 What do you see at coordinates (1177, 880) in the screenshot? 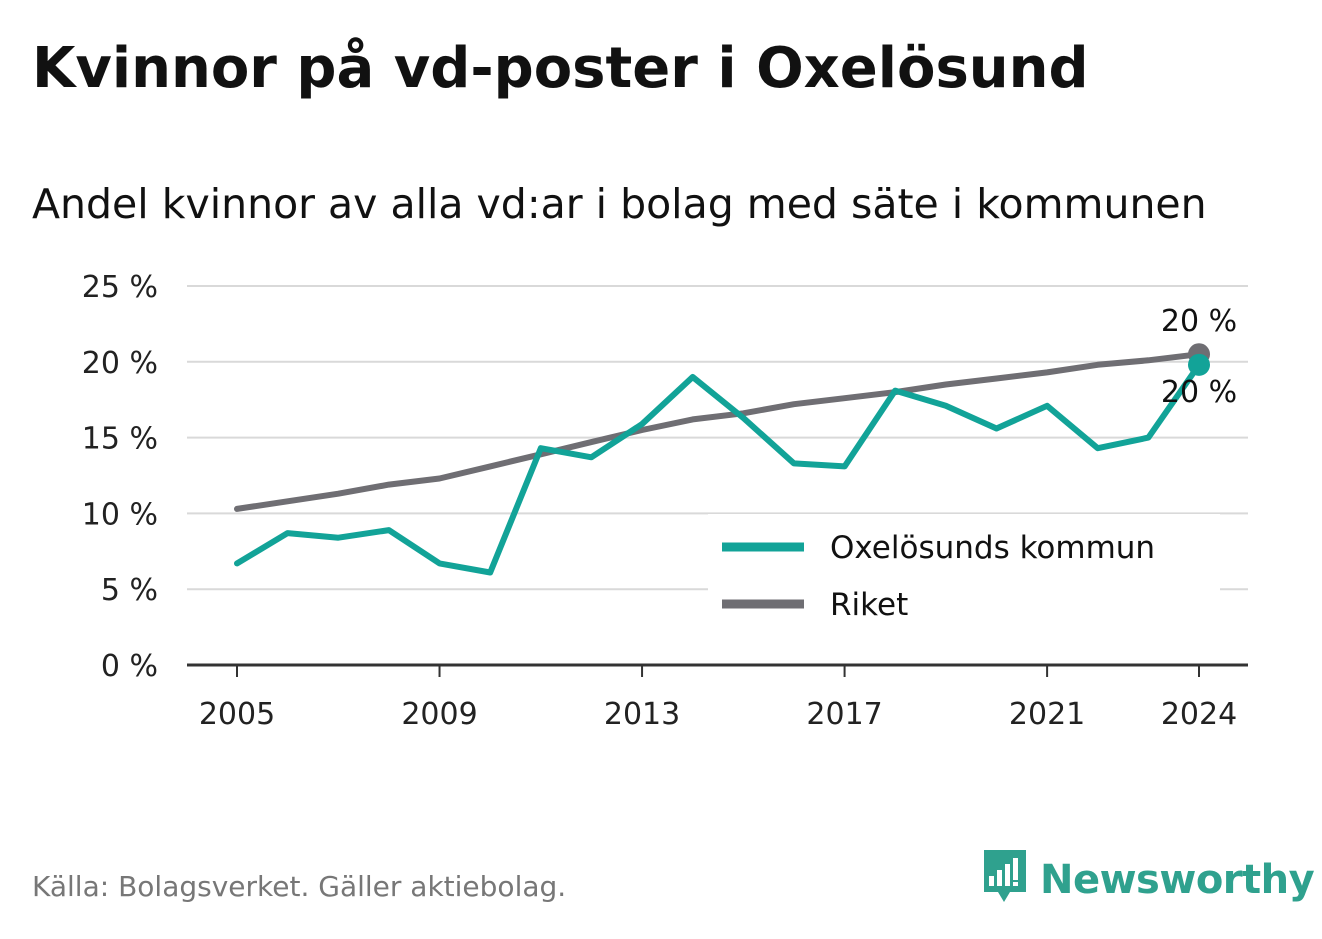
I see `brand-name: Newsworthy` at bounding box center [1177, 880].